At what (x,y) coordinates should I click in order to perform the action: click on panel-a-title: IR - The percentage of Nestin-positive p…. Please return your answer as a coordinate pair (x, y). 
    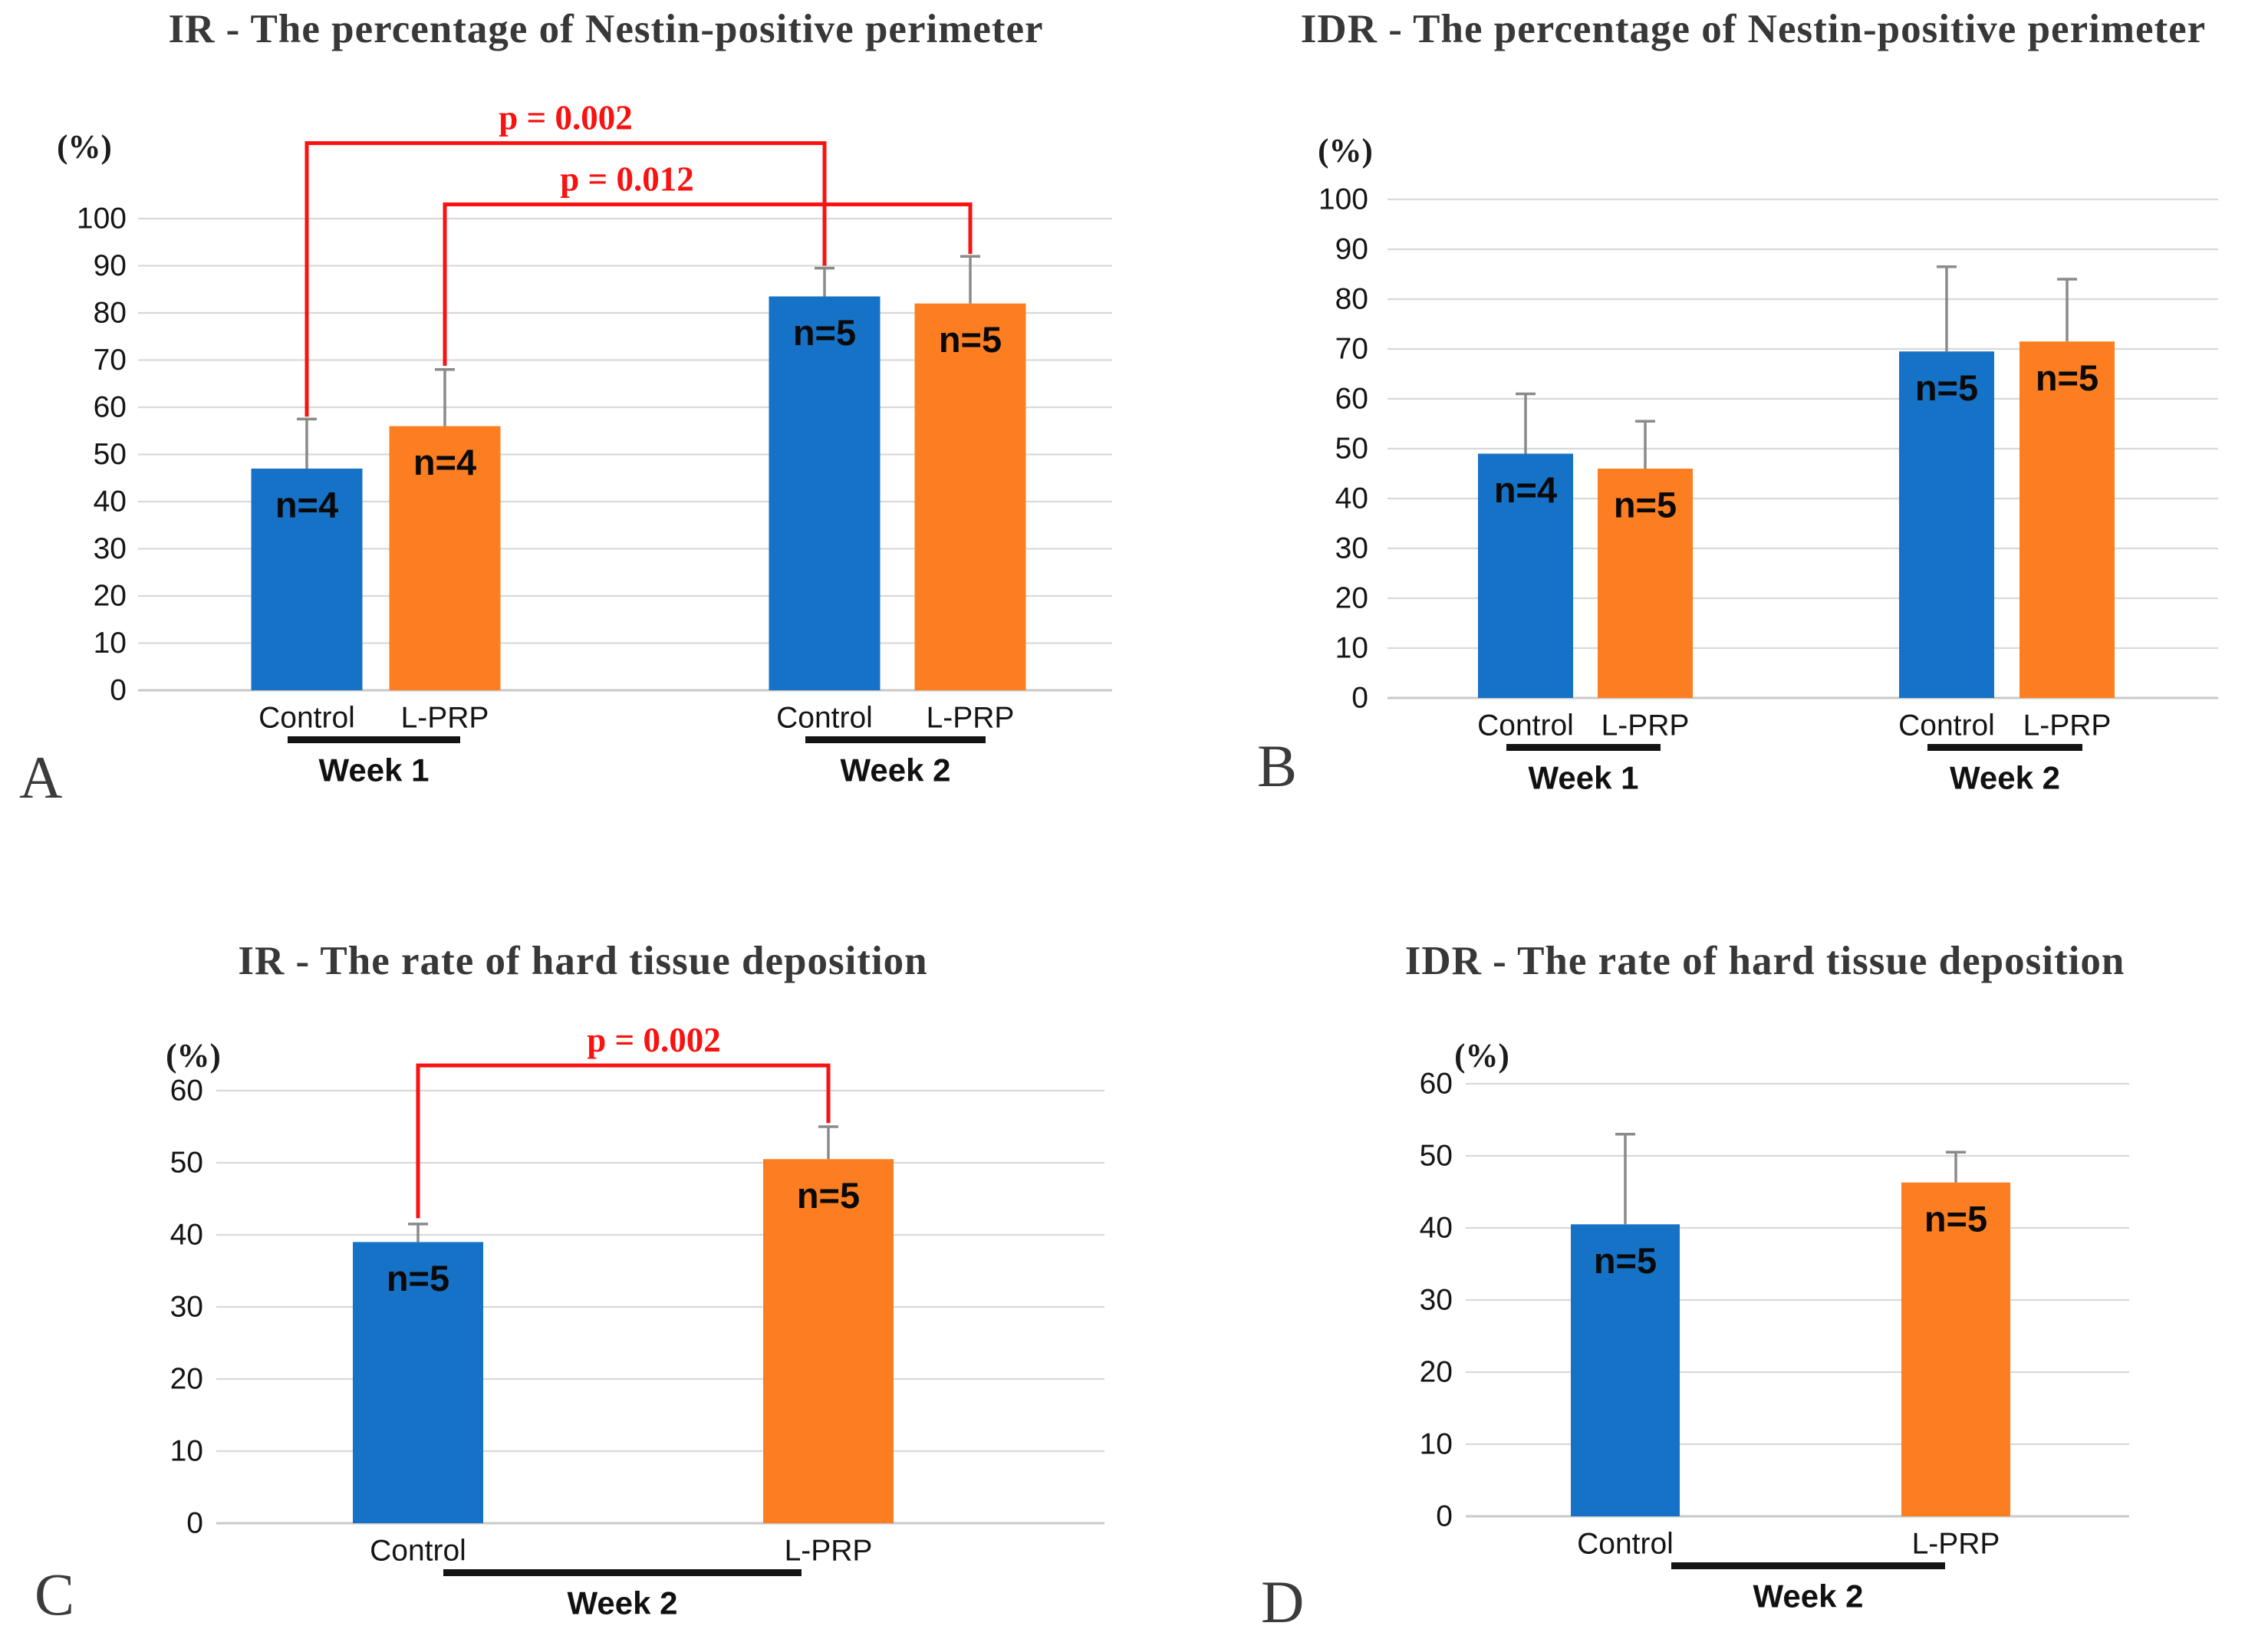
    Looking at the image, I should click on (606, 29).